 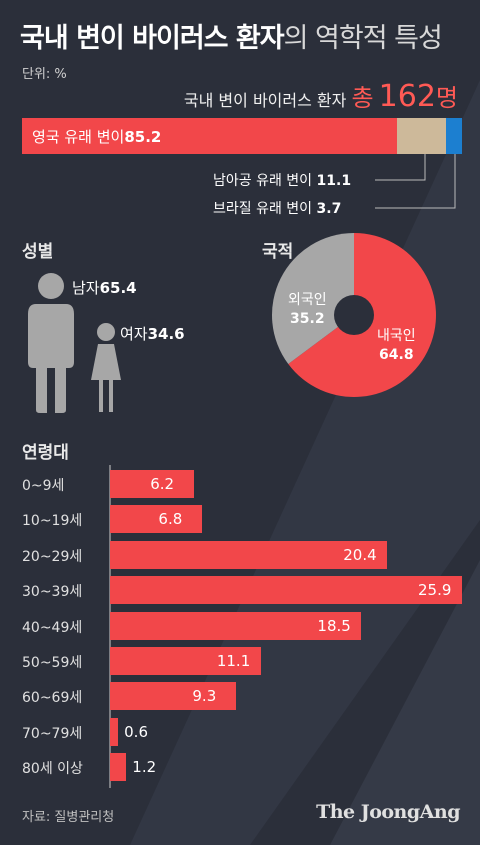 What do you see at coordinates (320, 96) in the screenshot?
I see `total-patients: 국내 변이 바이러스 환자 총 162명` at bounding box center [320, 96].